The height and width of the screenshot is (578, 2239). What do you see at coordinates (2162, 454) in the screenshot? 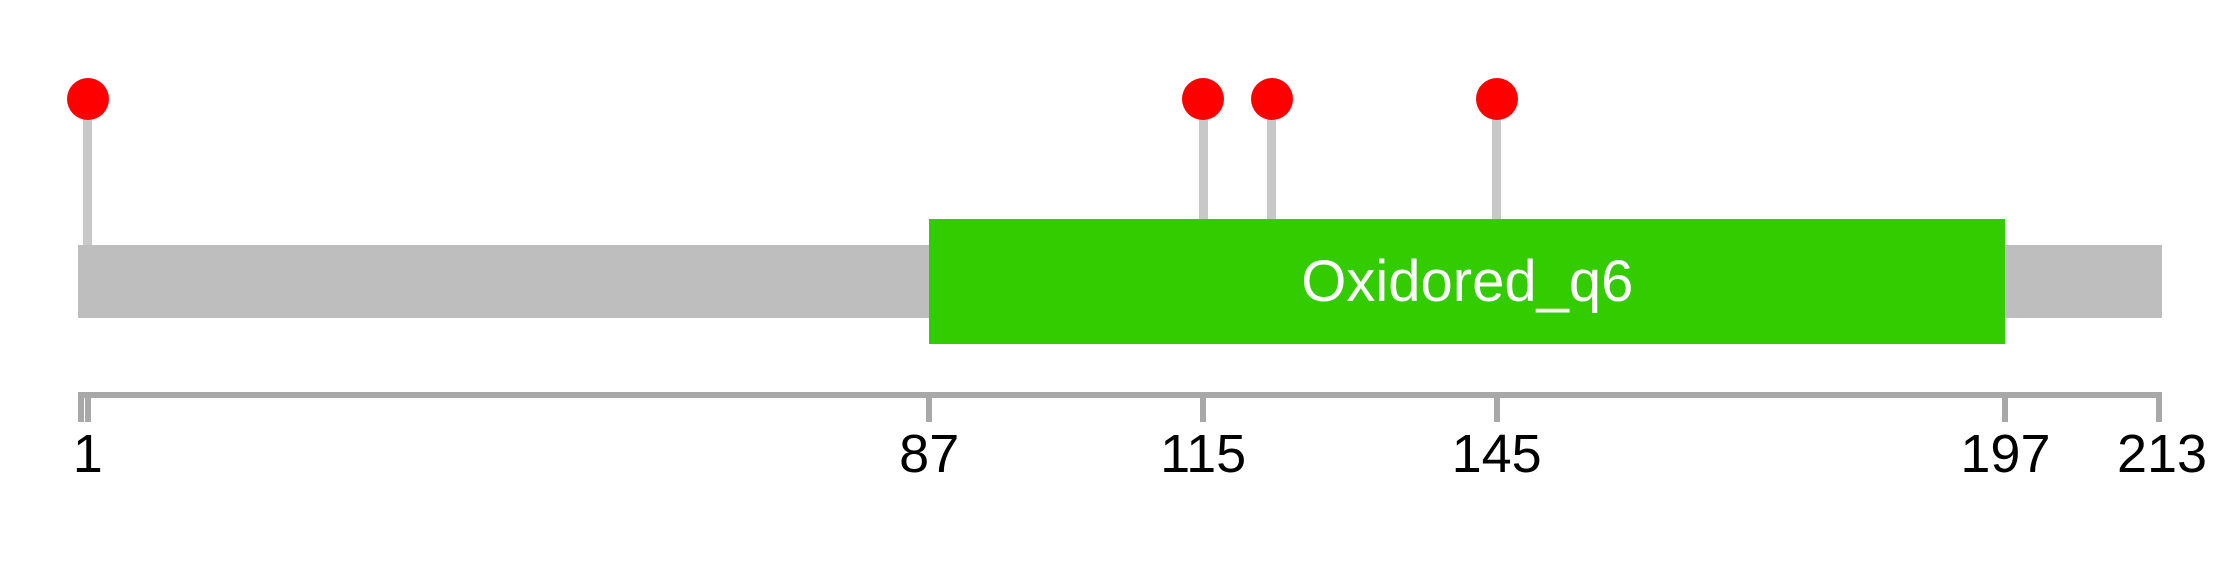
I see `axis-tick-label: 213` at bounding box center [2162, 454].